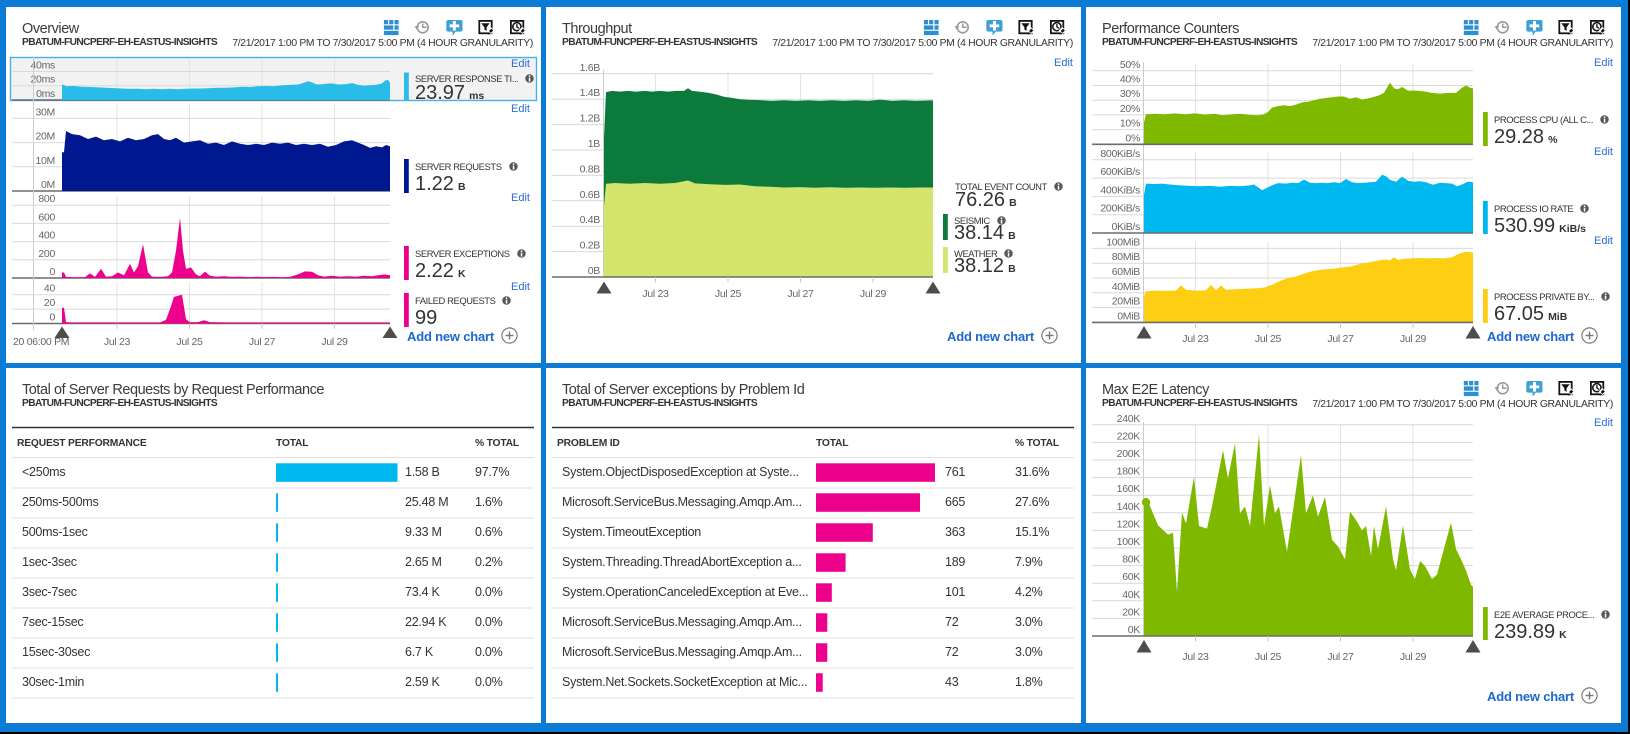  What do you see at coordinates (1129, 436) in the screenshot?
I see `svg-text: 220K` at bounding box center [1129, 436].